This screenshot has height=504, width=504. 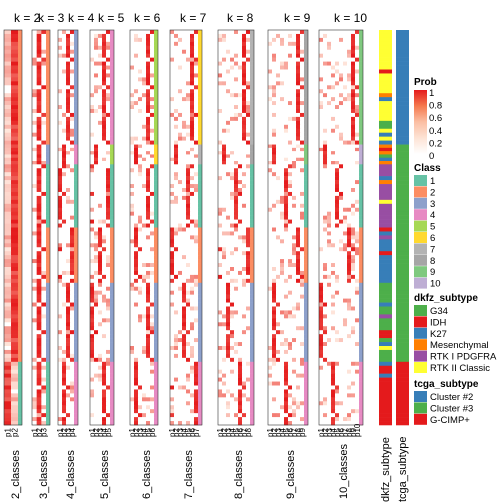 What do you see at coordinates (172, 432) in the screenshot?
I see `column-tick-label: p1` at bounding box center [172, 432].